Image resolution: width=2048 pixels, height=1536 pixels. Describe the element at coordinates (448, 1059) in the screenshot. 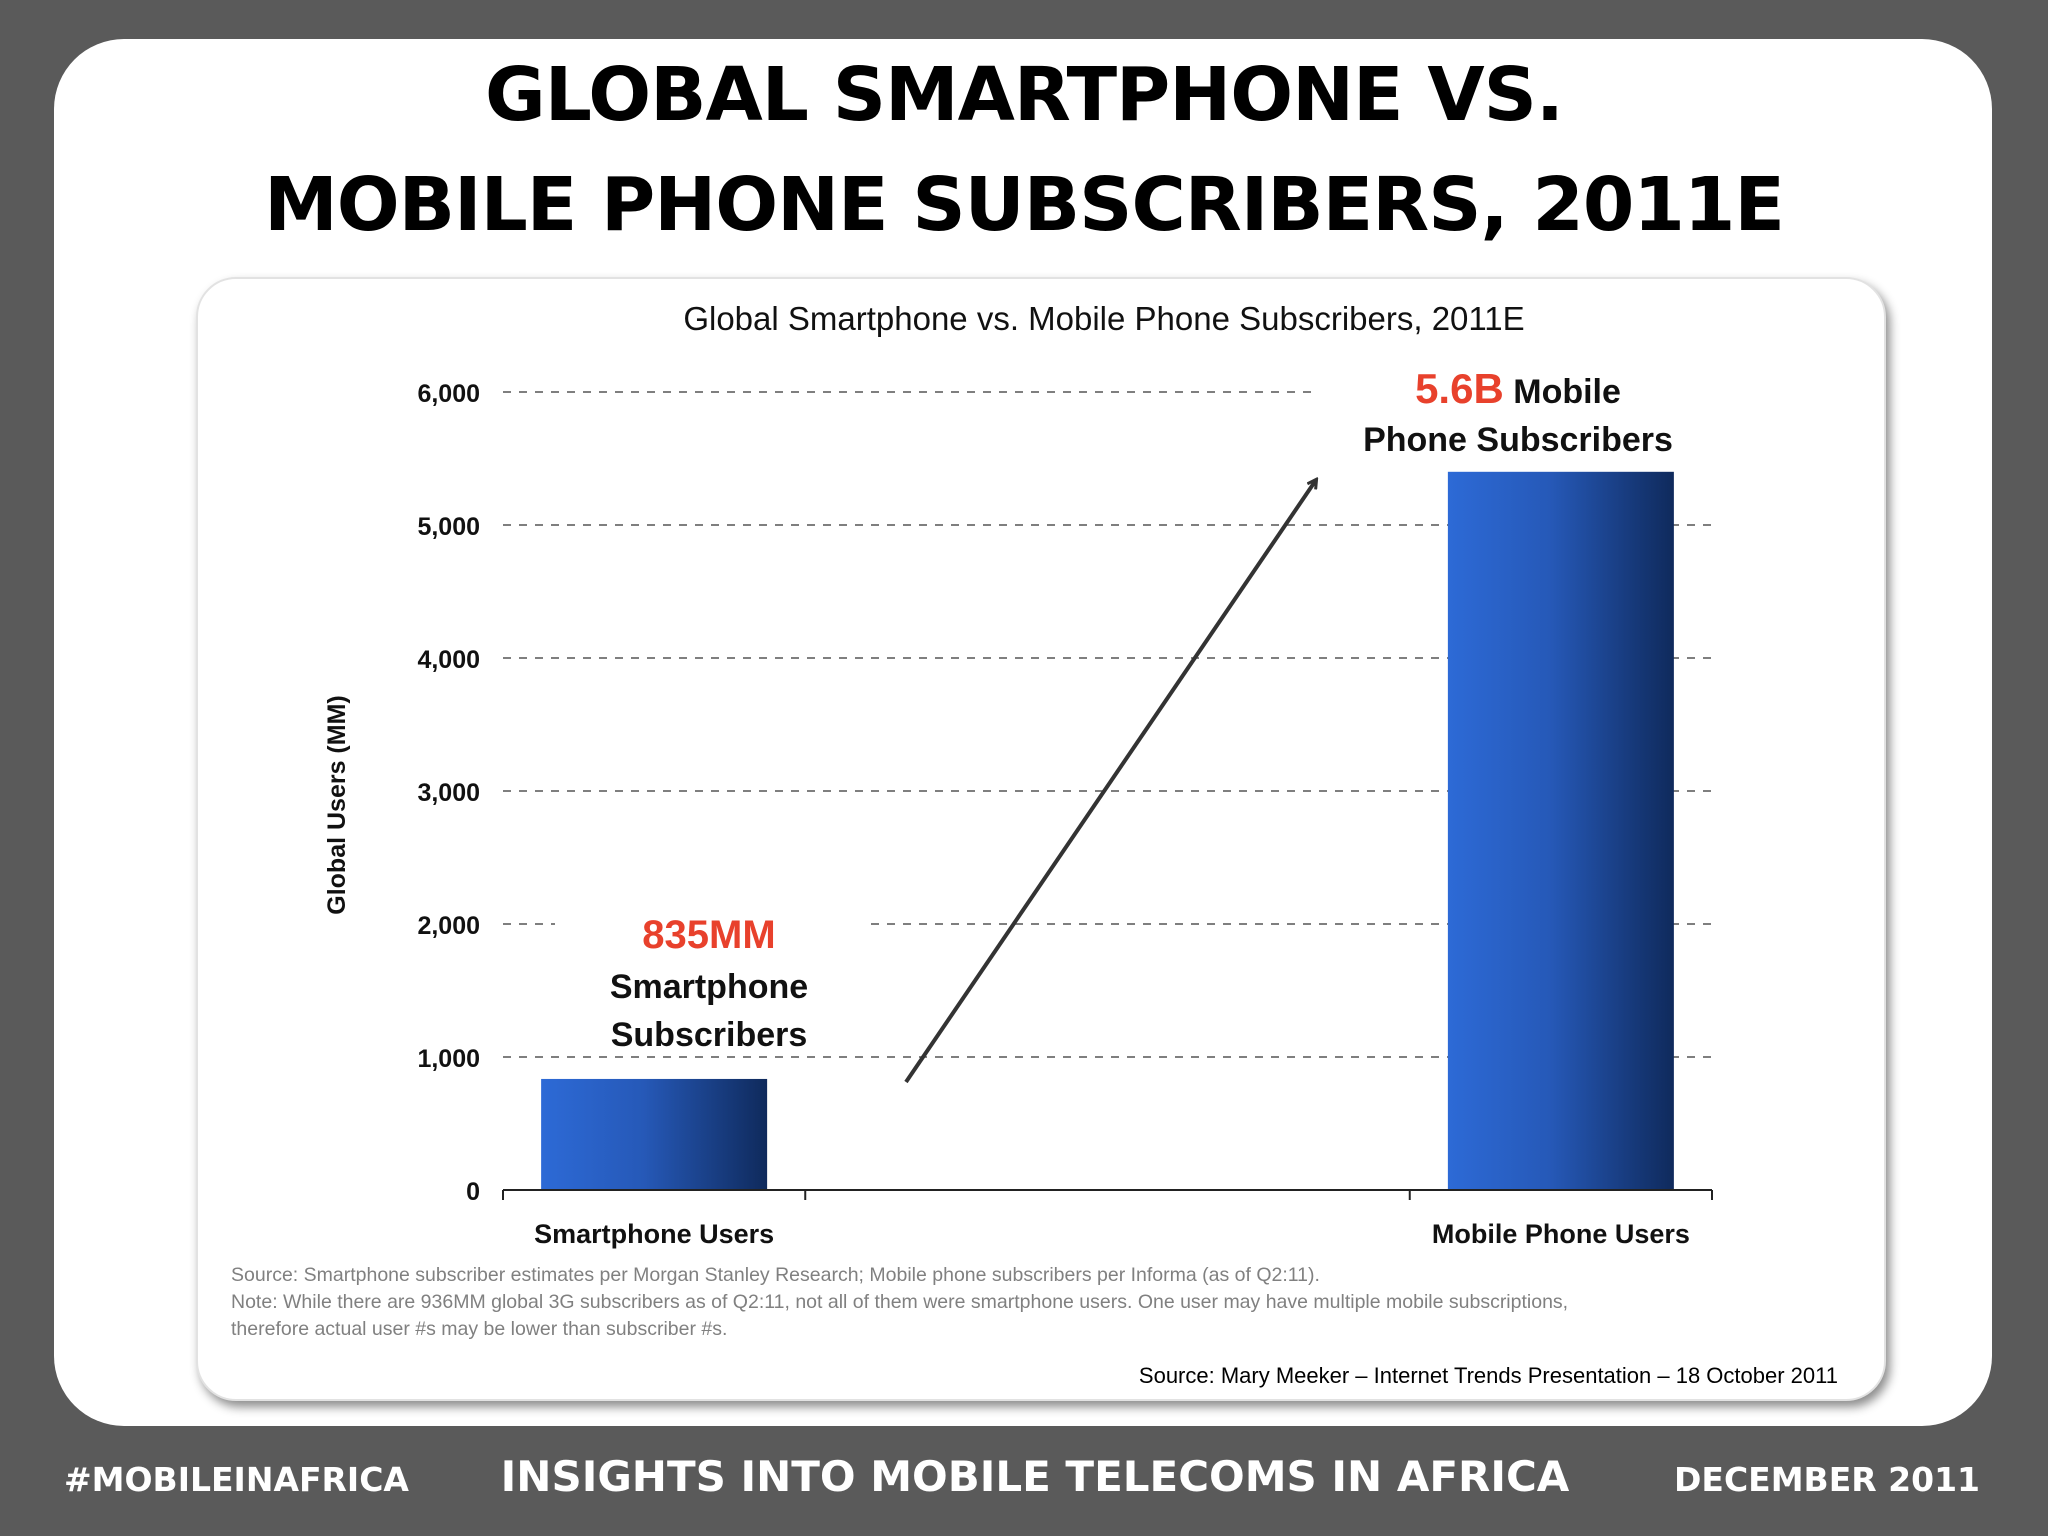

I see `y-tick-label: 1,000` at that location.